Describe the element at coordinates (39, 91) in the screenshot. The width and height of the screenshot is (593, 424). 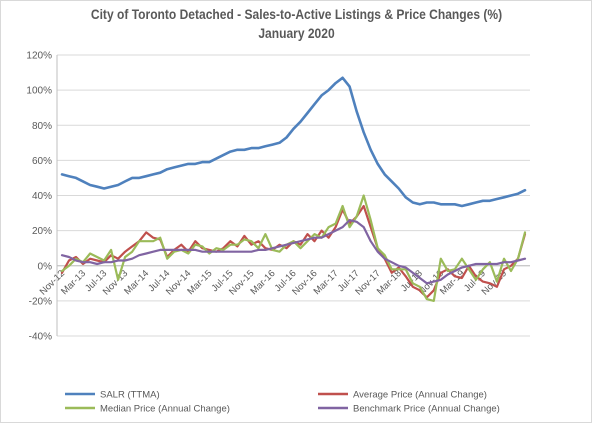
I see `y-tick-label: 100%` at that location.